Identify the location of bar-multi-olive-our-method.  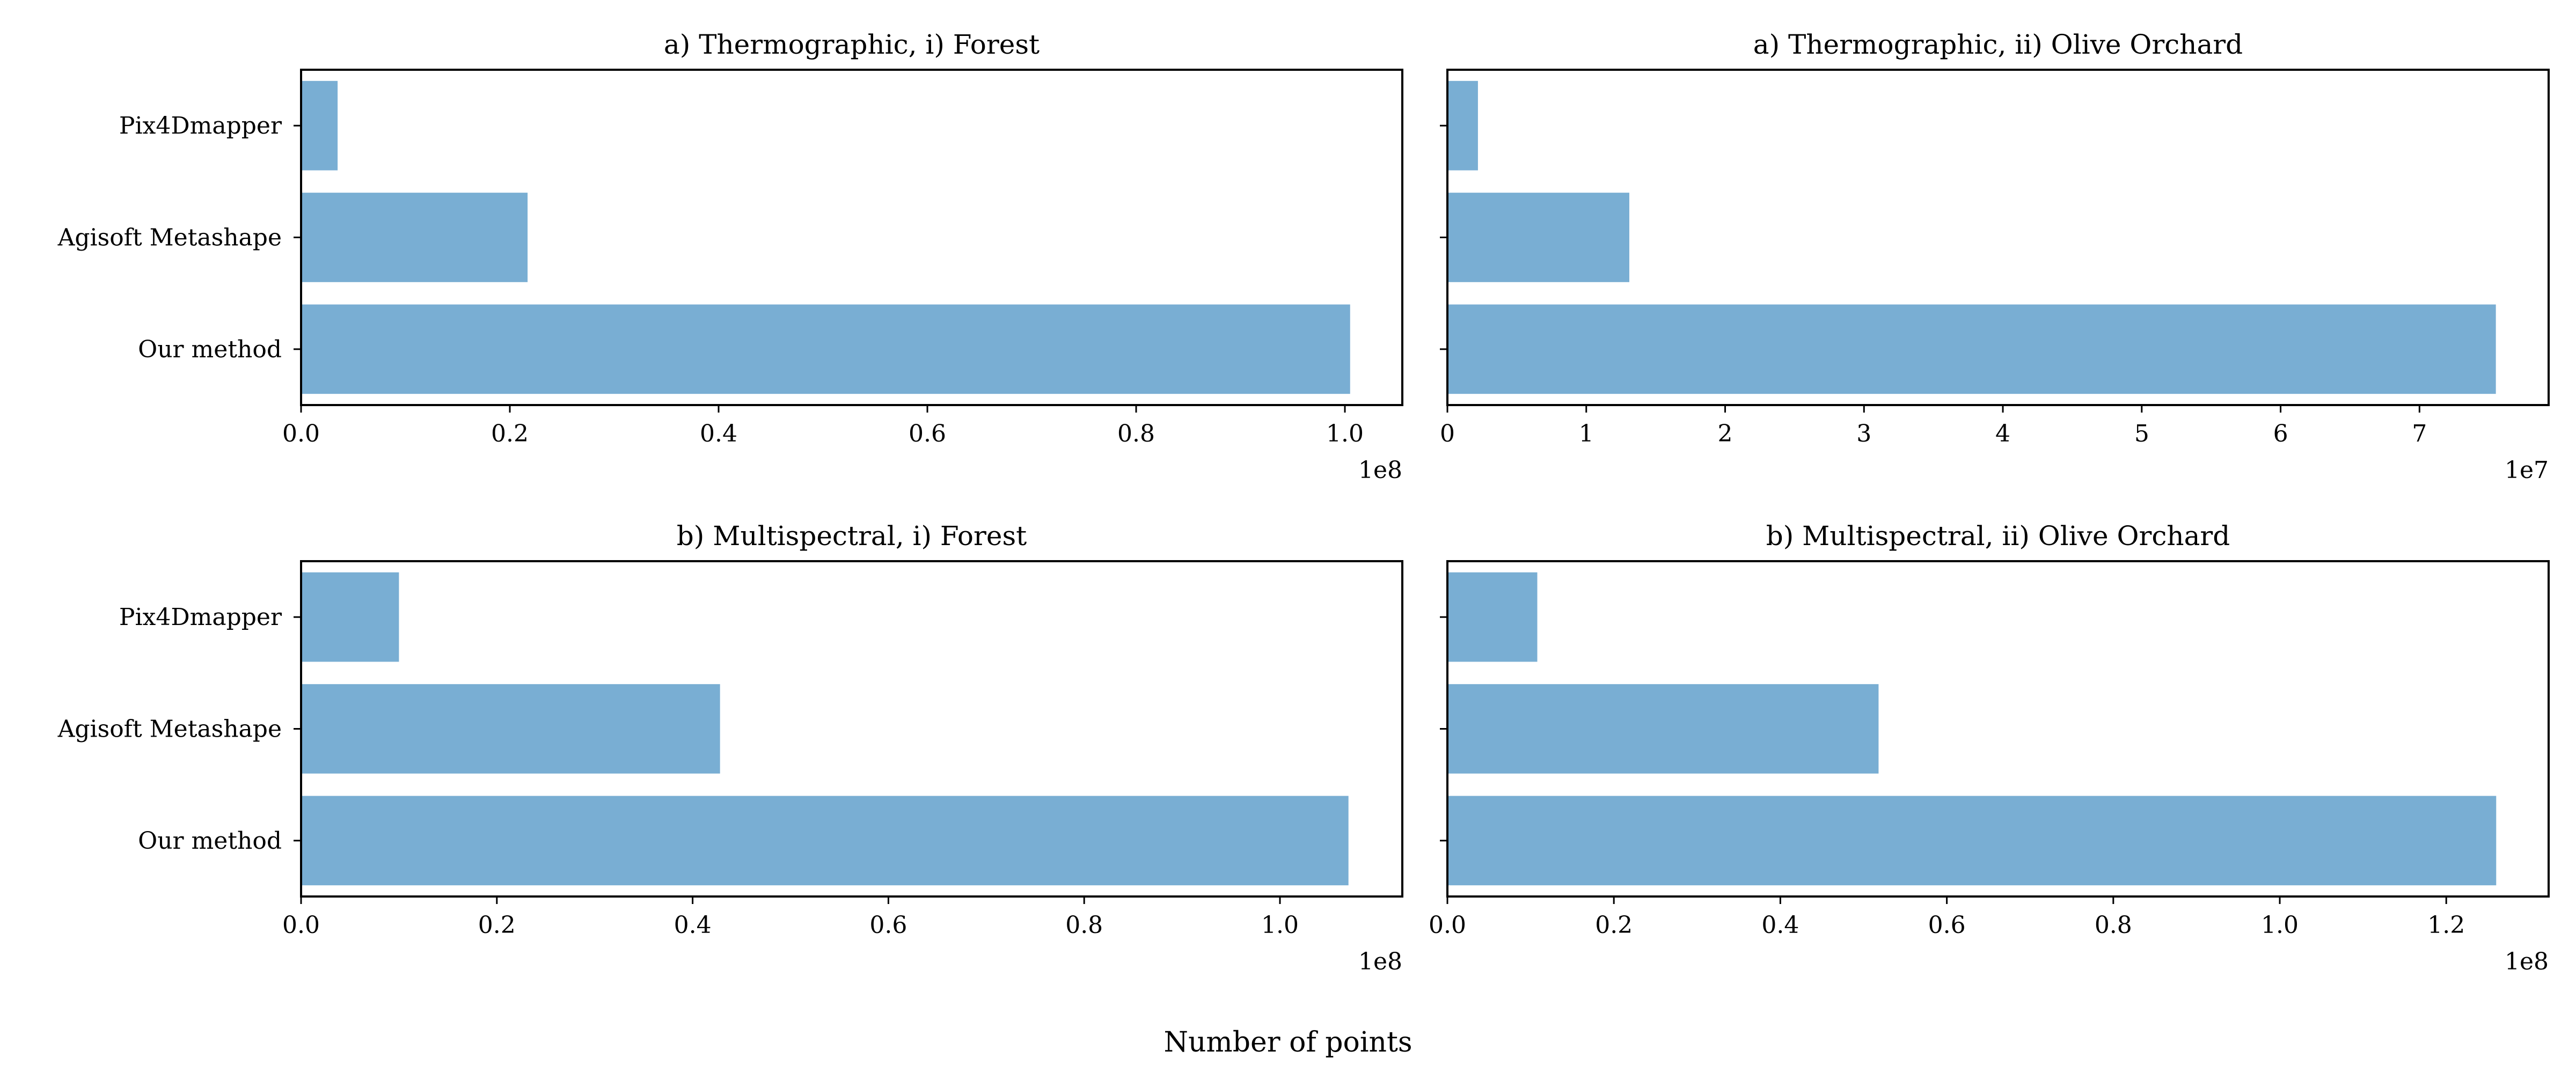
(1972, 841).